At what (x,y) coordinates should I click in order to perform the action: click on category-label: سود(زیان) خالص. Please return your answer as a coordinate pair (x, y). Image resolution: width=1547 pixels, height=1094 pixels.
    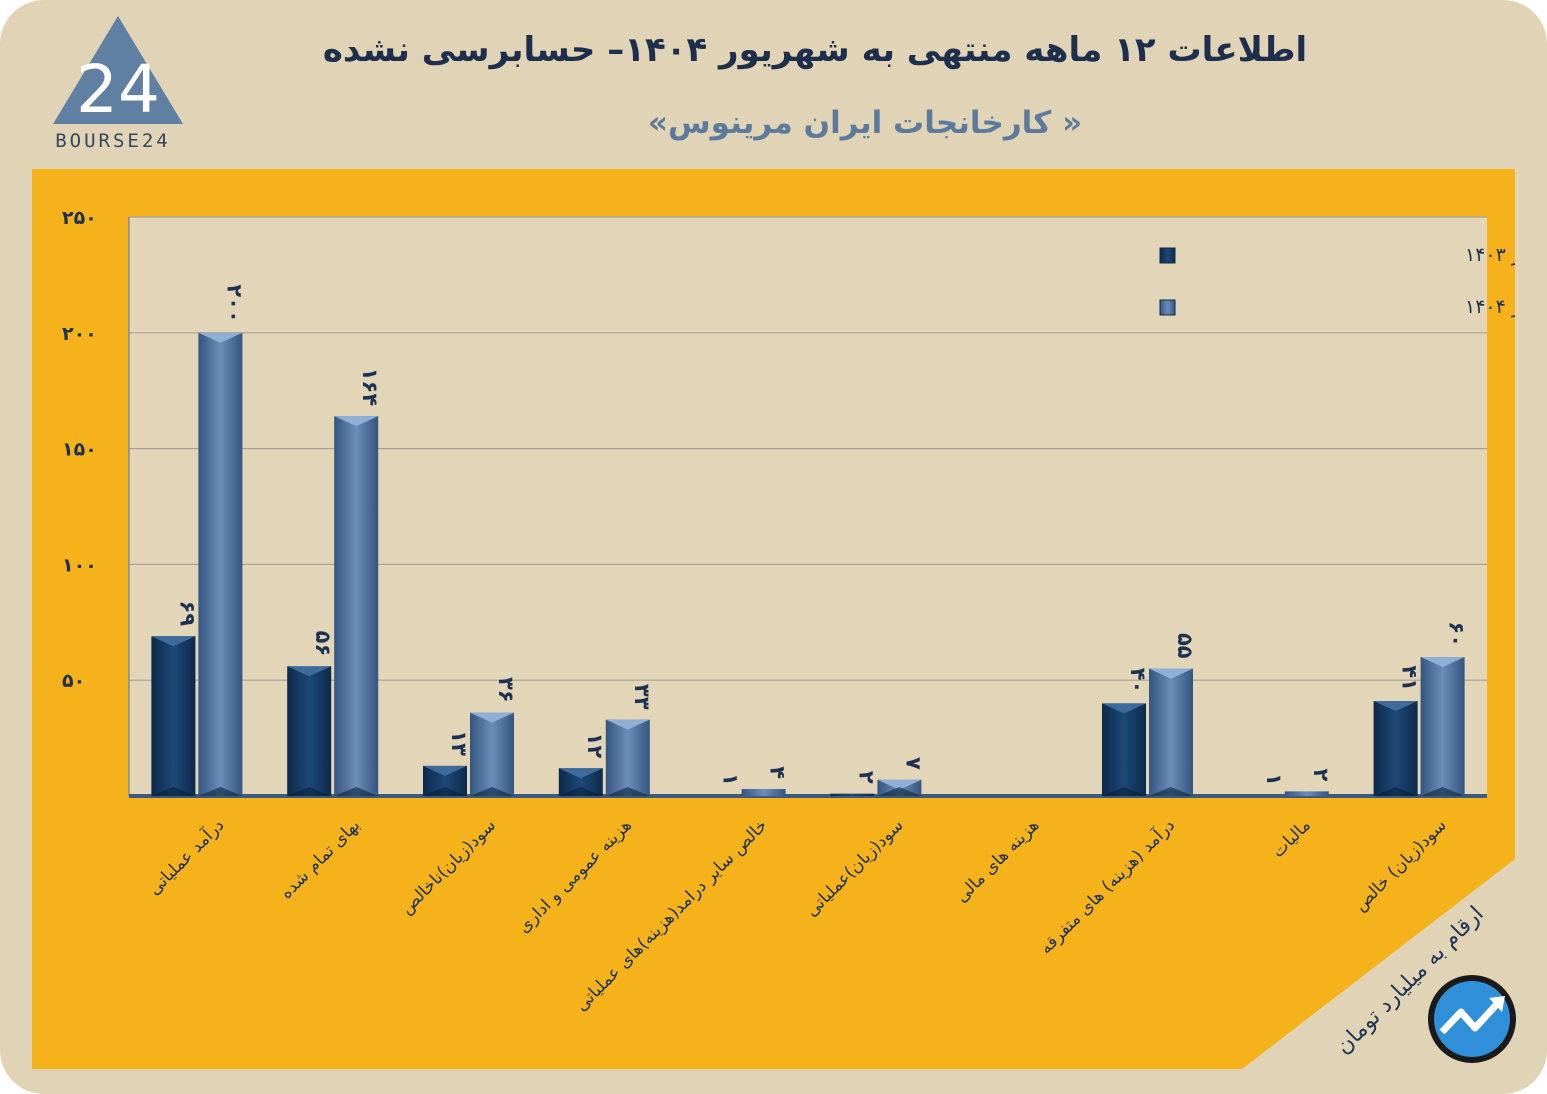
    Looking at the image, I should click on (1401, 865).